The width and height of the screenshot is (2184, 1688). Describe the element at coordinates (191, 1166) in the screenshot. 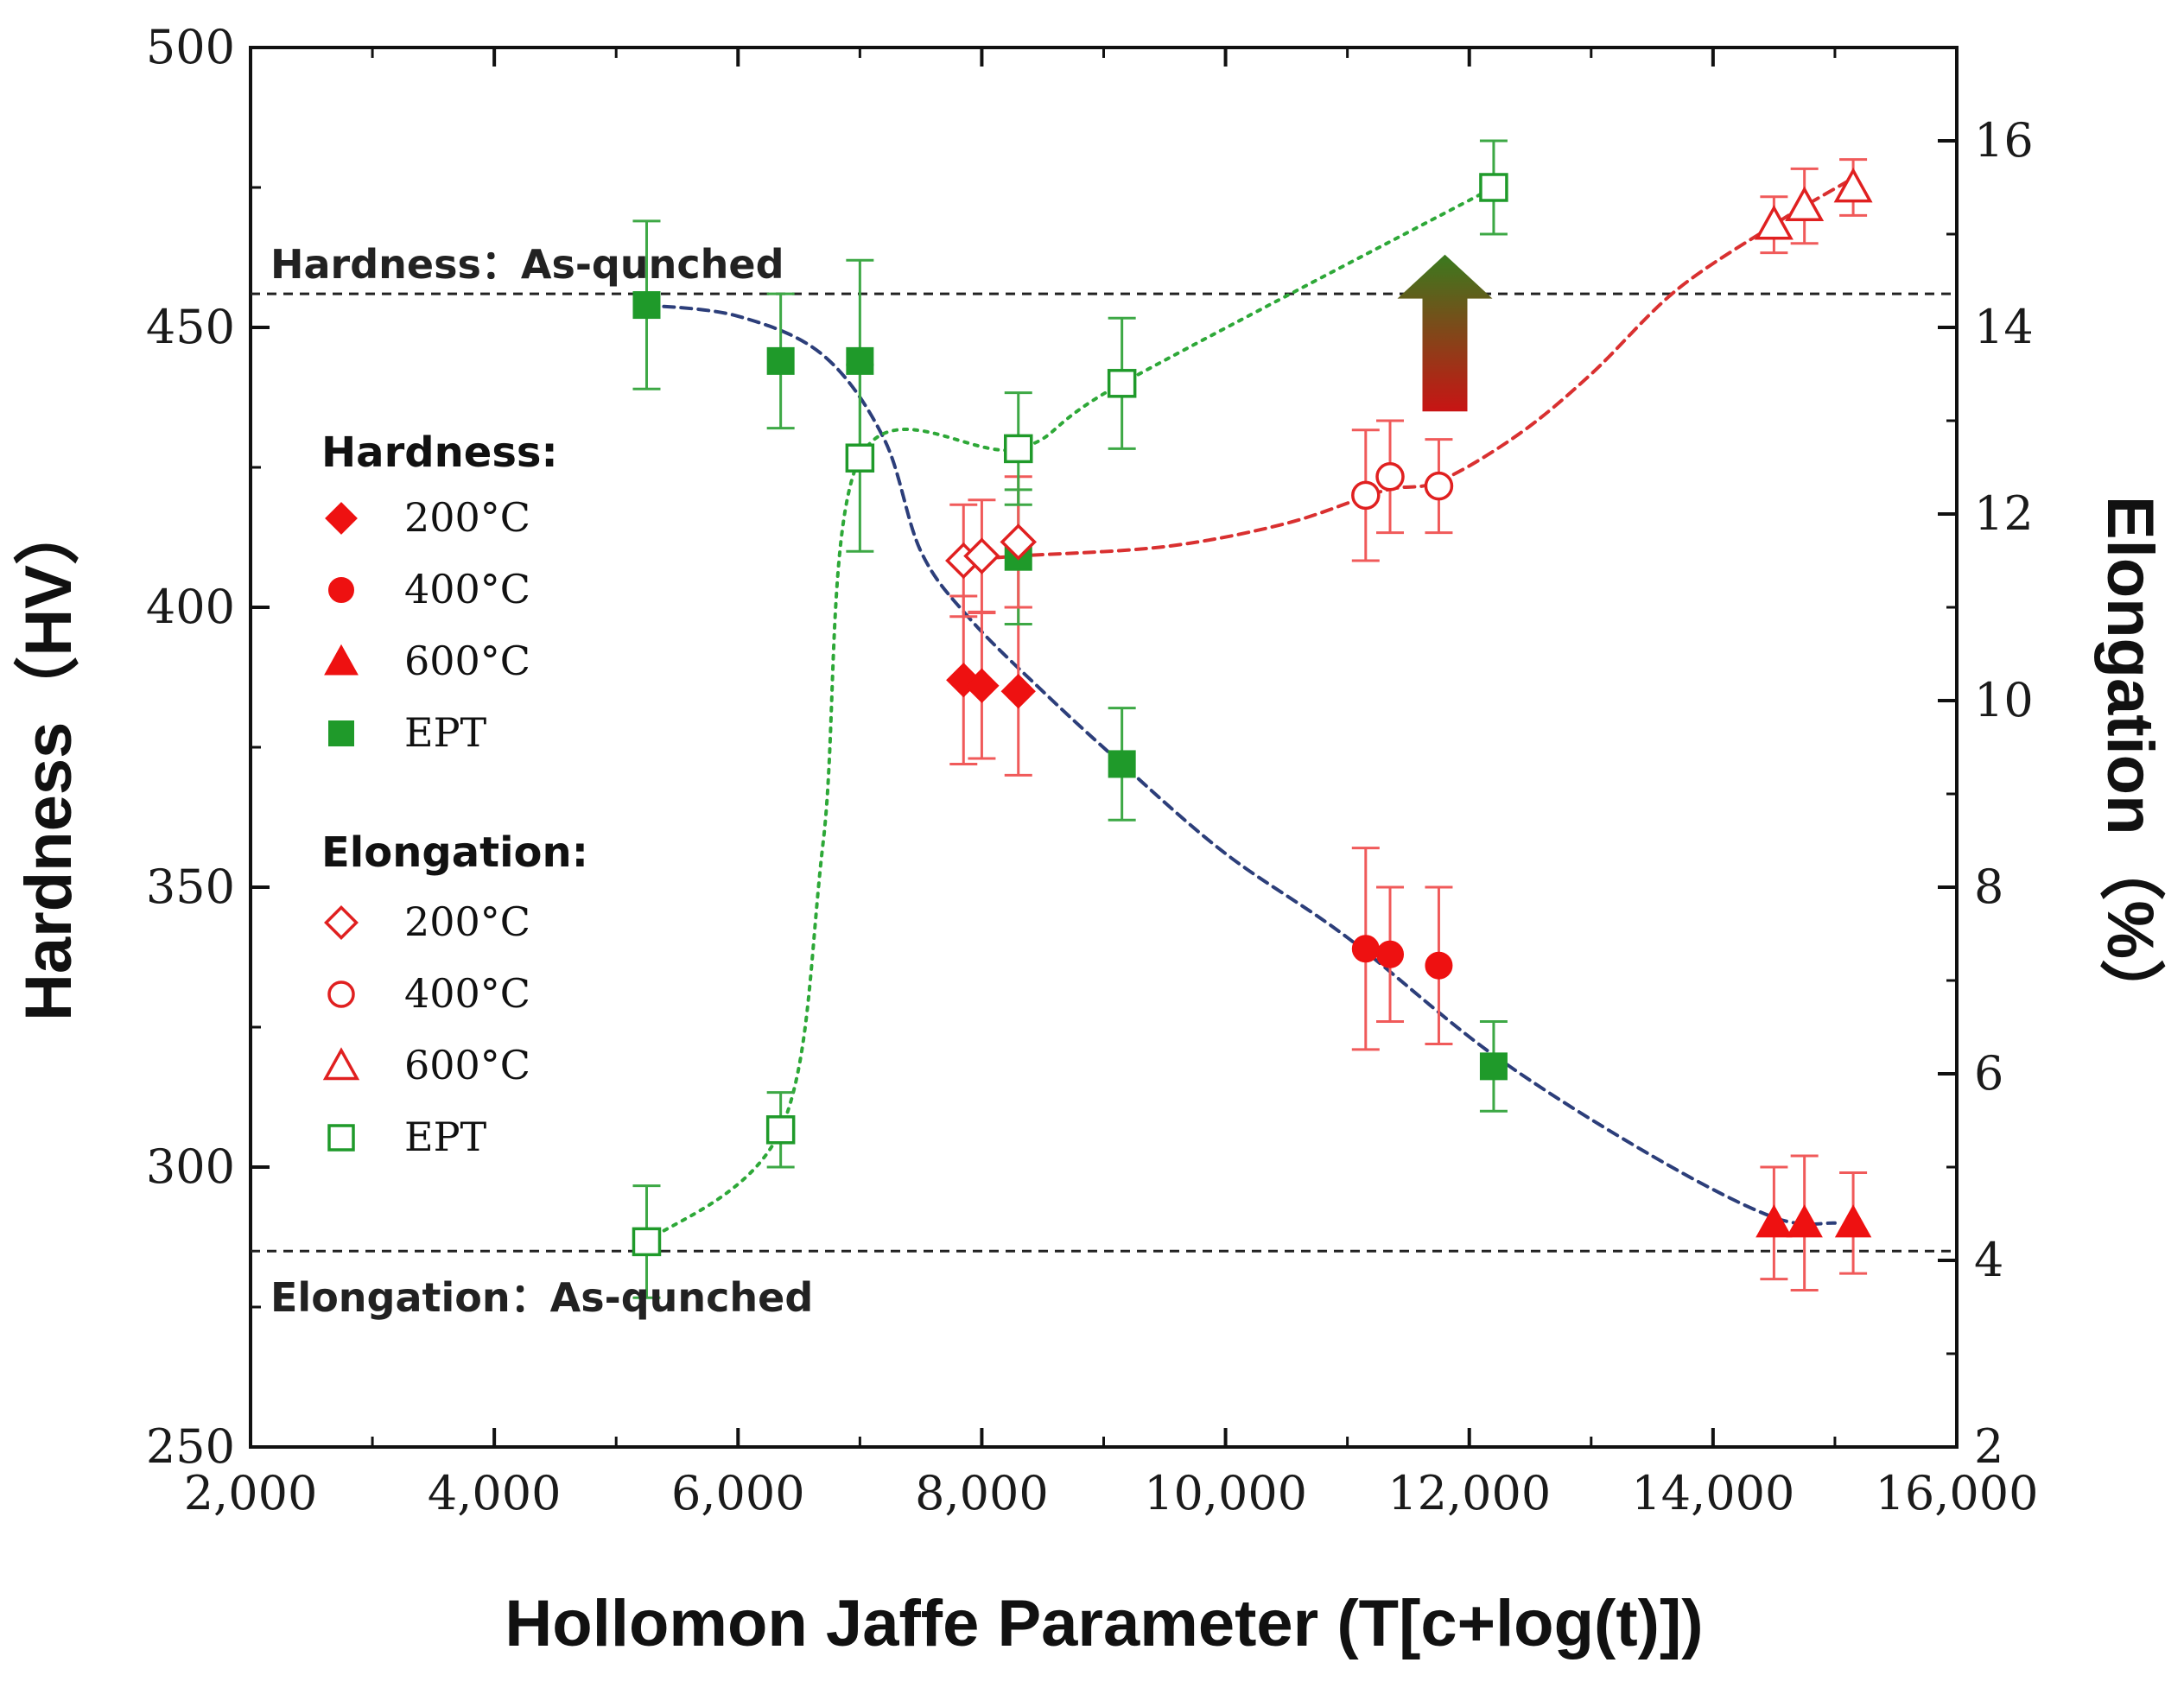

I see `y-left-tick-label: 300` at that location.